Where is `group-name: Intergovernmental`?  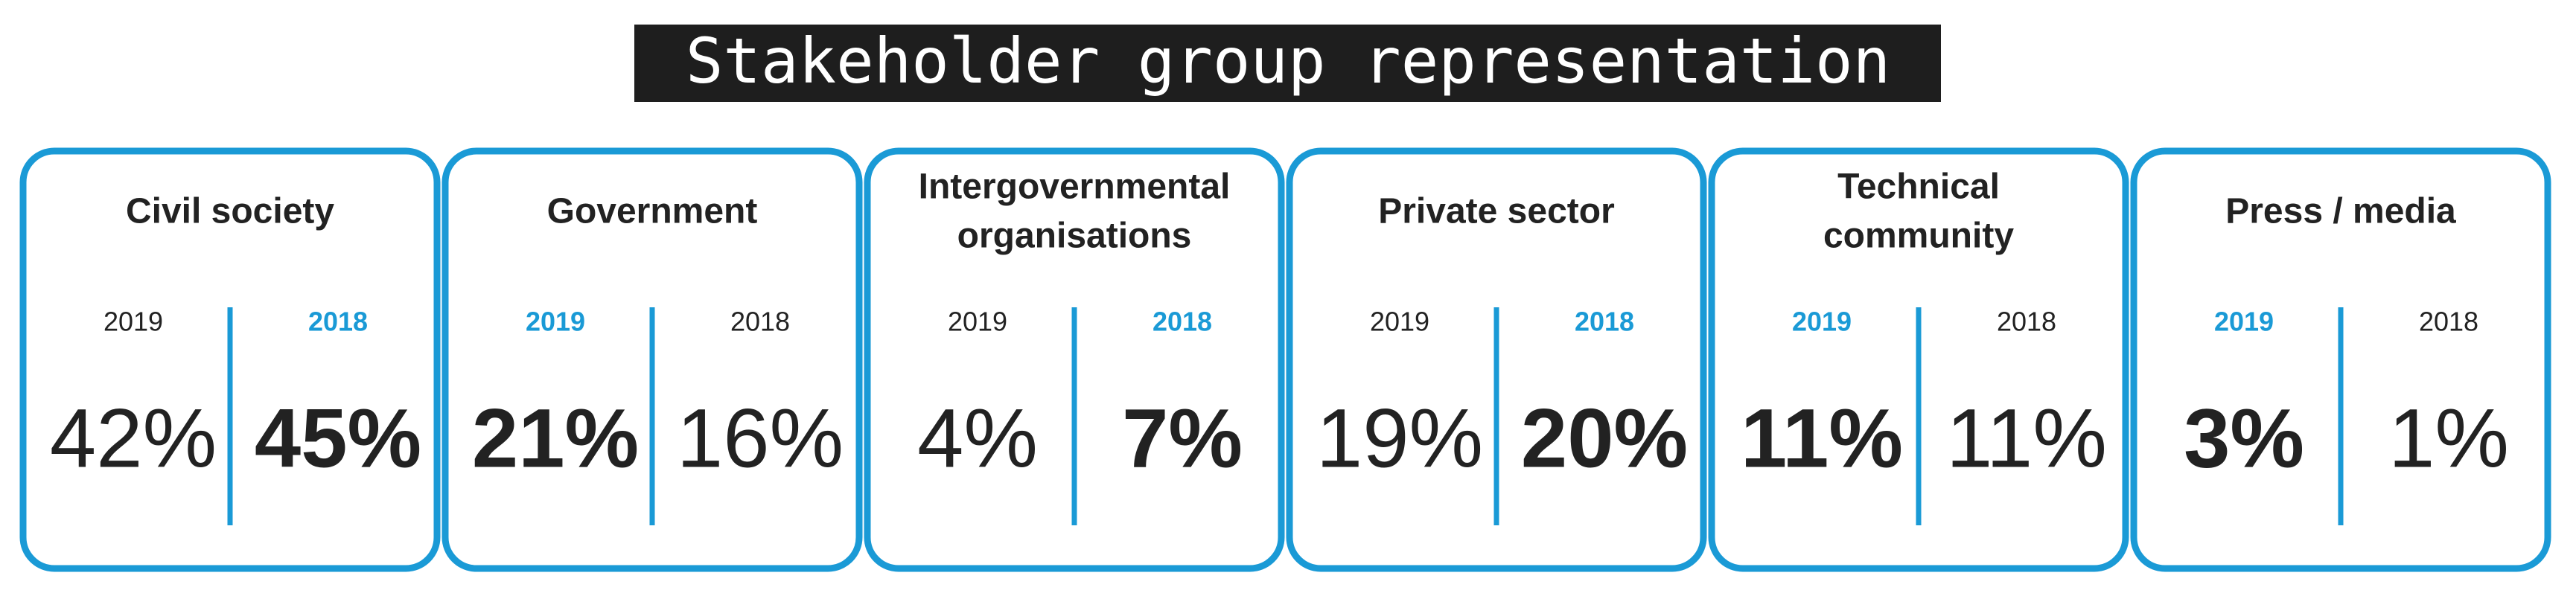 group-name: Intergovernmental is located at coordinates (1075, 187).